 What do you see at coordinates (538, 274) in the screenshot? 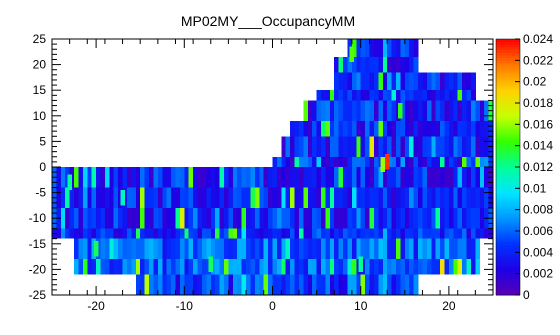
I see `z-tick-label: 0.002` at bounding box center [538, 274].